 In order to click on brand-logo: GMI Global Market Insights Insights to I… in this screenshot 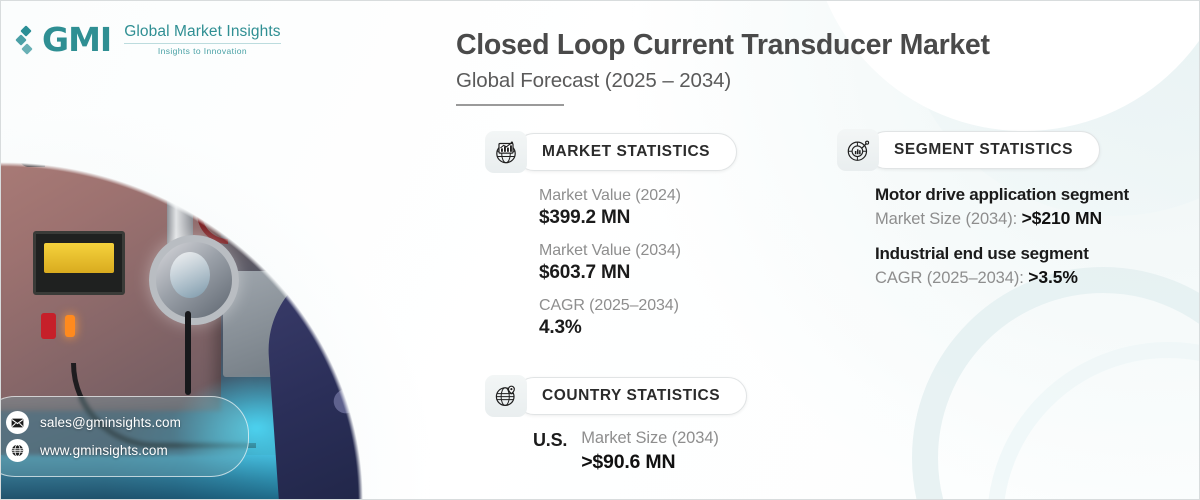, I will do `click(148, 39)`.